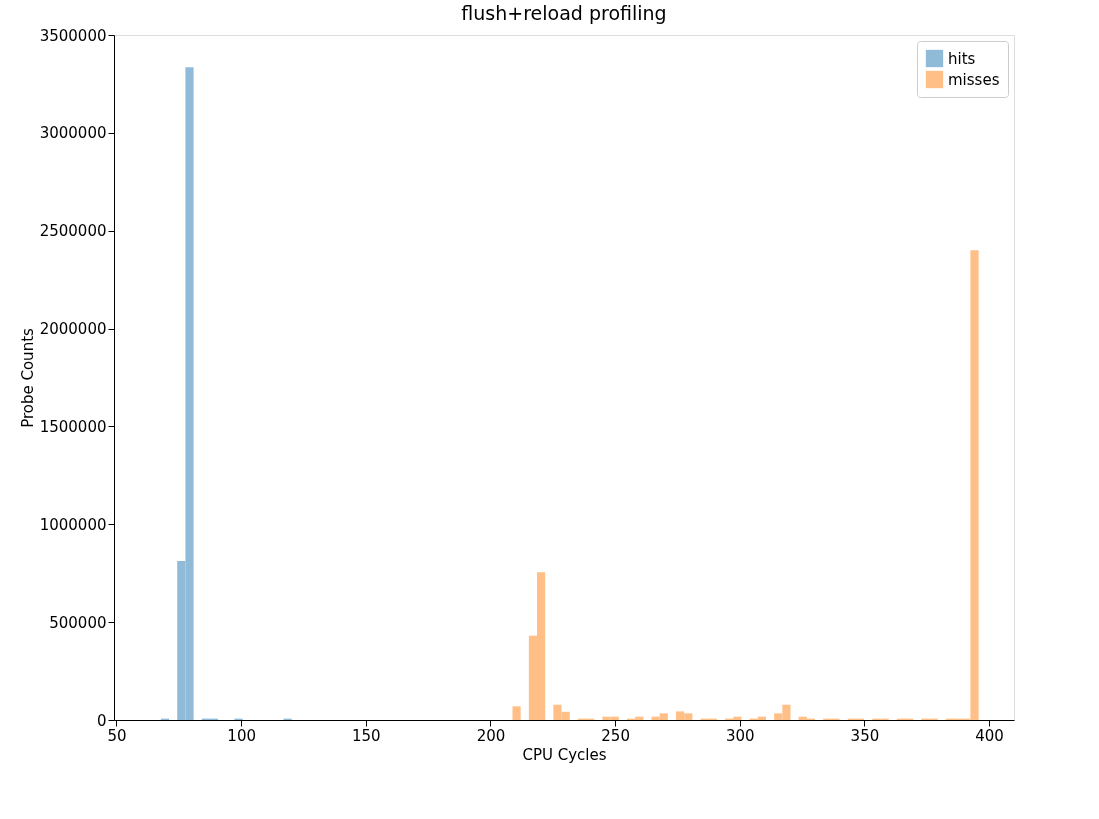 This screenshot has height=819, width=1099. I want to click on x-tick-label: 300, so click(740, 735).